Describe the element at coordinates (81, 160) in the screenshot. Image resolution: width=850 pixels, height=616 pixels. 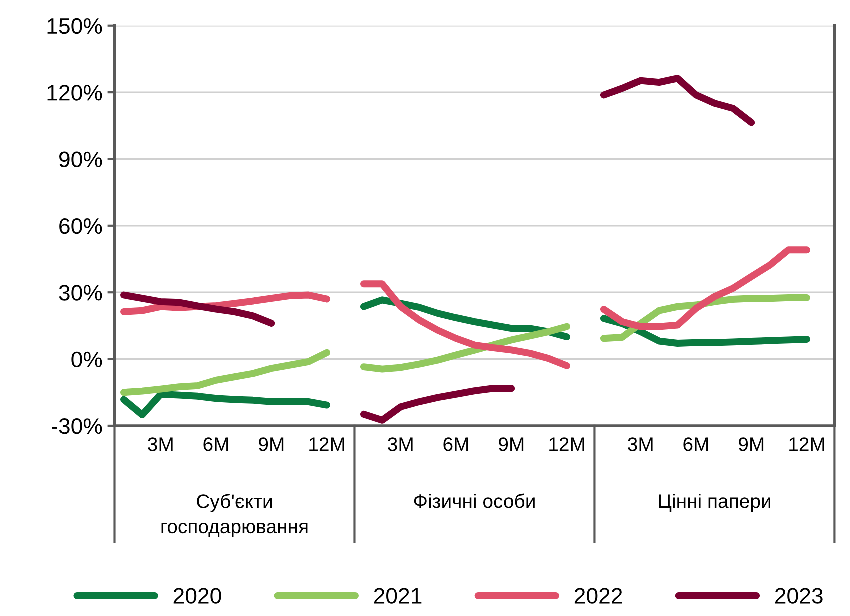
I see `y-tick-label: 90%` at that location.